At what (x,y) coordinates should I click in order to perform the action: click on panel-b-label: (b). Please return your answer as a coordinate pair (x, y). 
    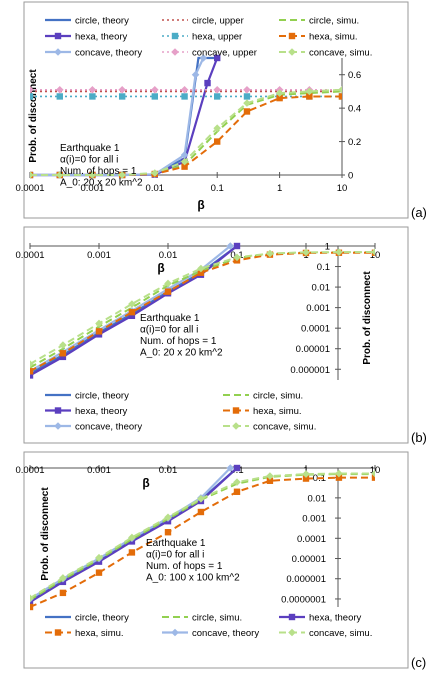
    Looking at the image, I should click on (419, 437).